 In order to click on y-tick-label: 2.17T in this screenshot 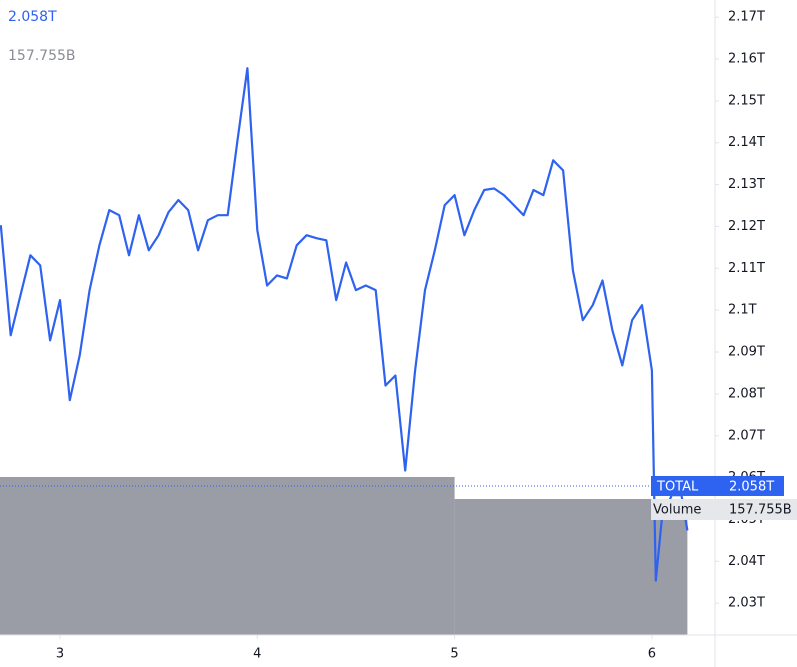, I will do `click(746, 17)`.